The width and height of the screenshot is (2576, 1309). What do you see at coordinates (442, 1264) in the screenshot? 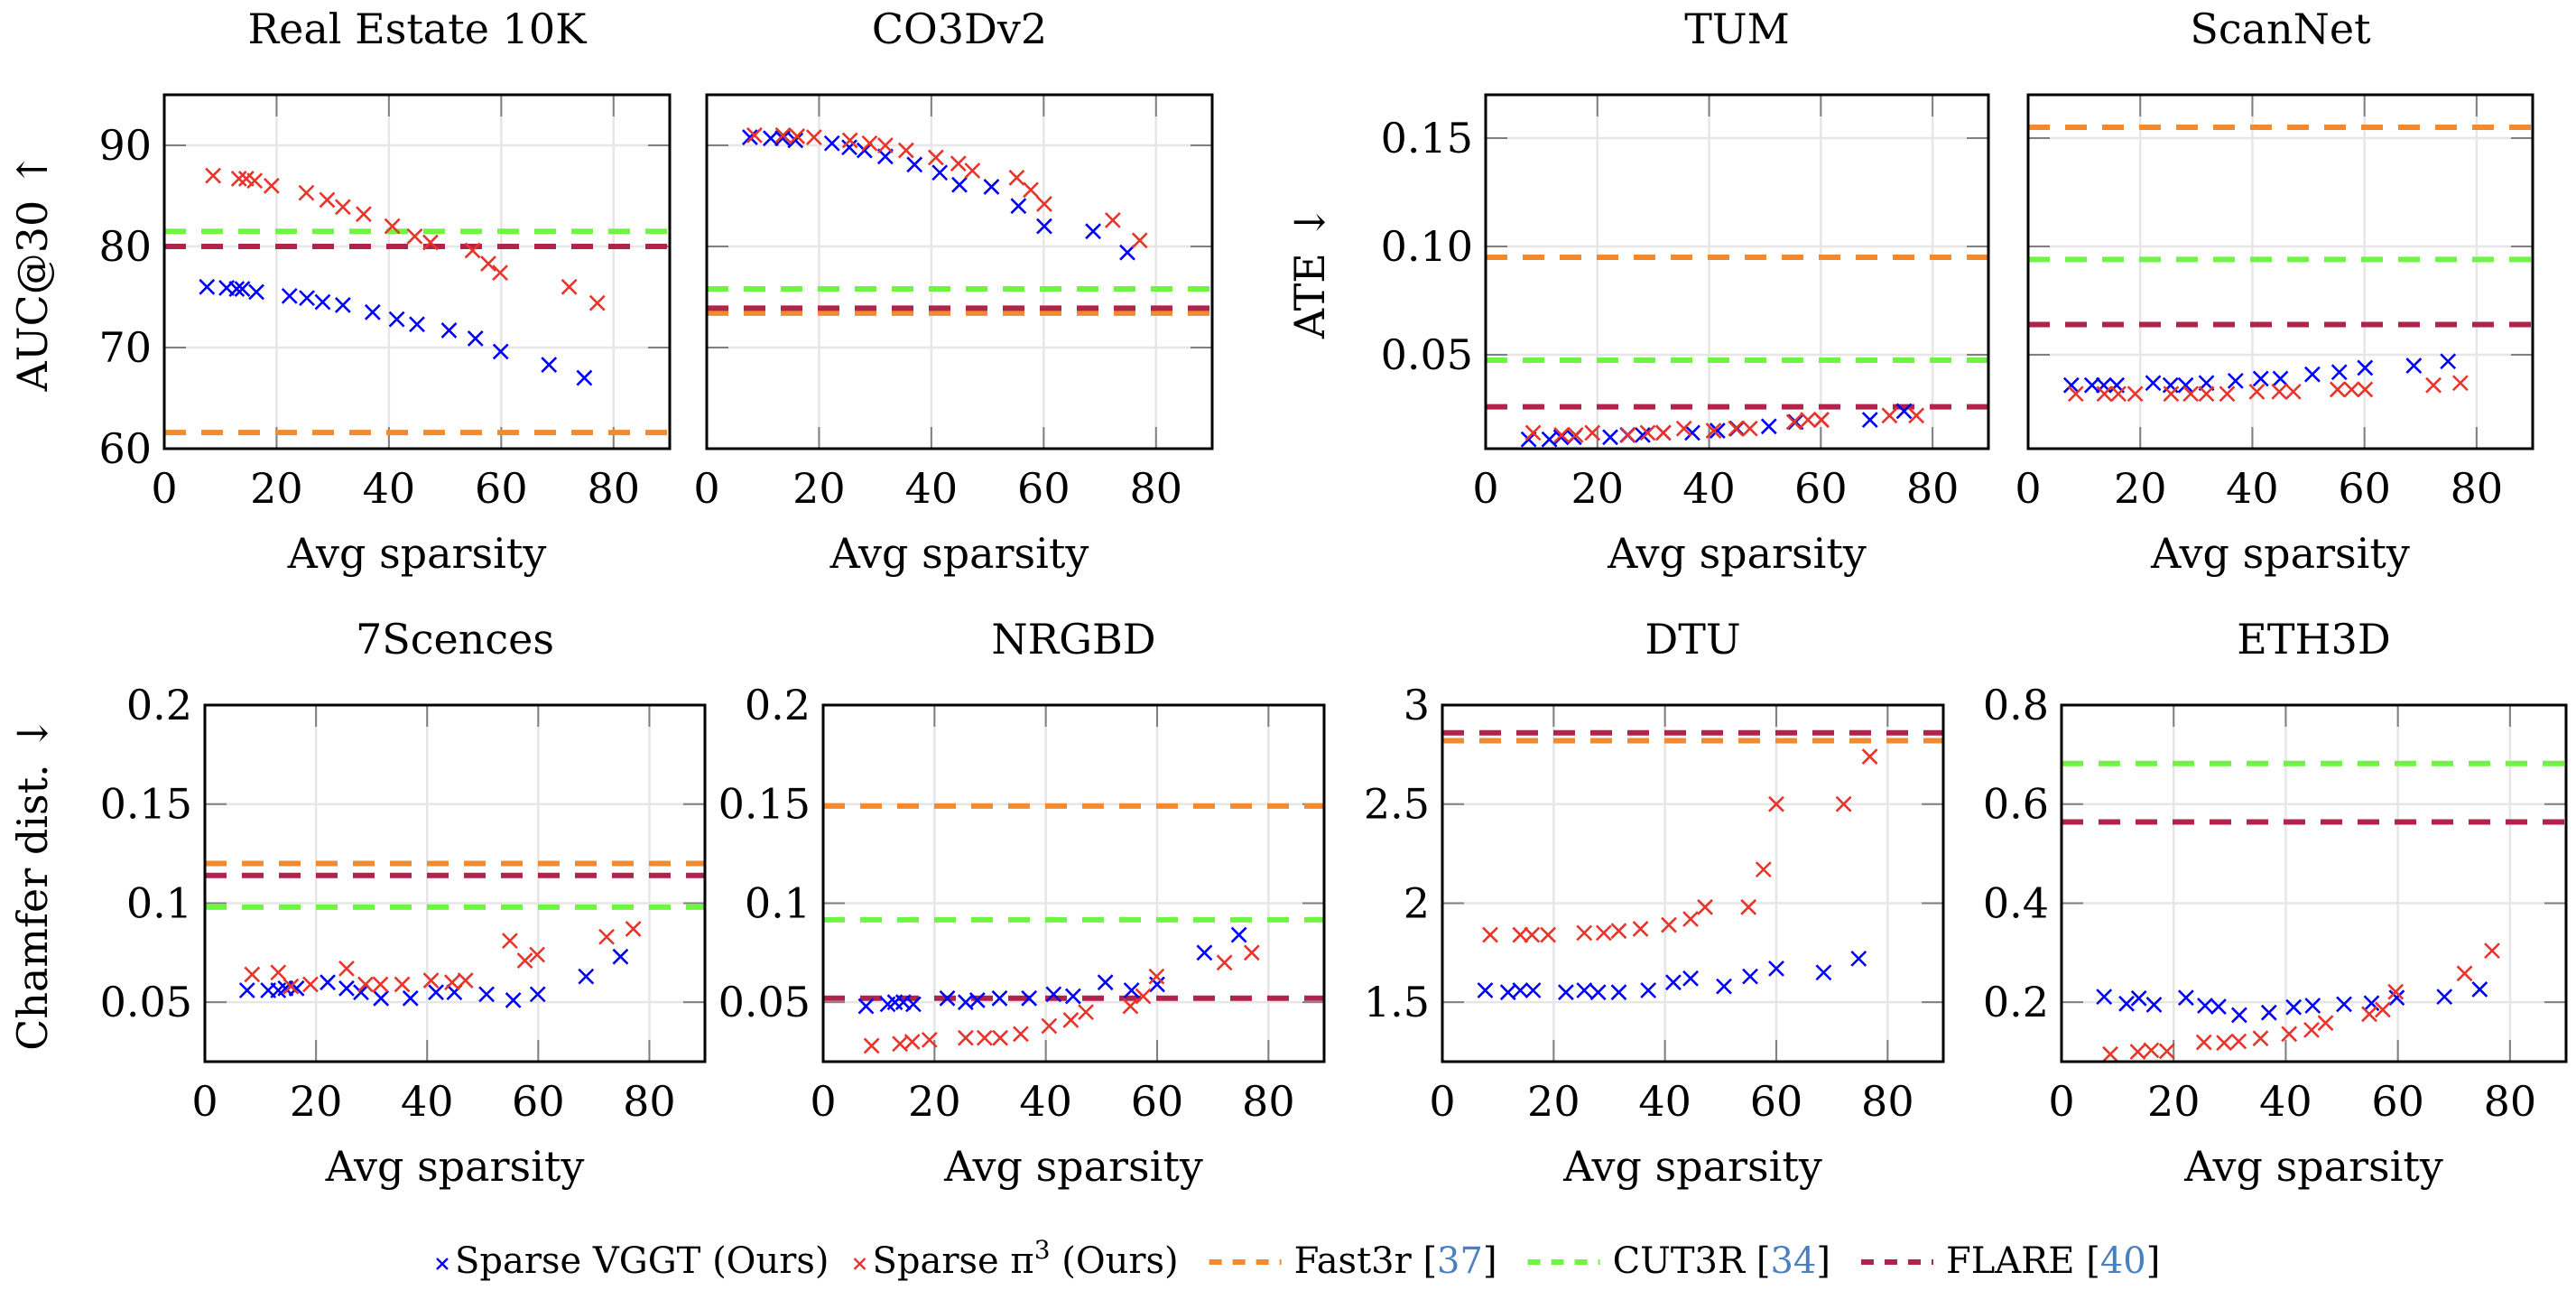
I see `legend-marker-vggt` at bounding box center [442, 1264].